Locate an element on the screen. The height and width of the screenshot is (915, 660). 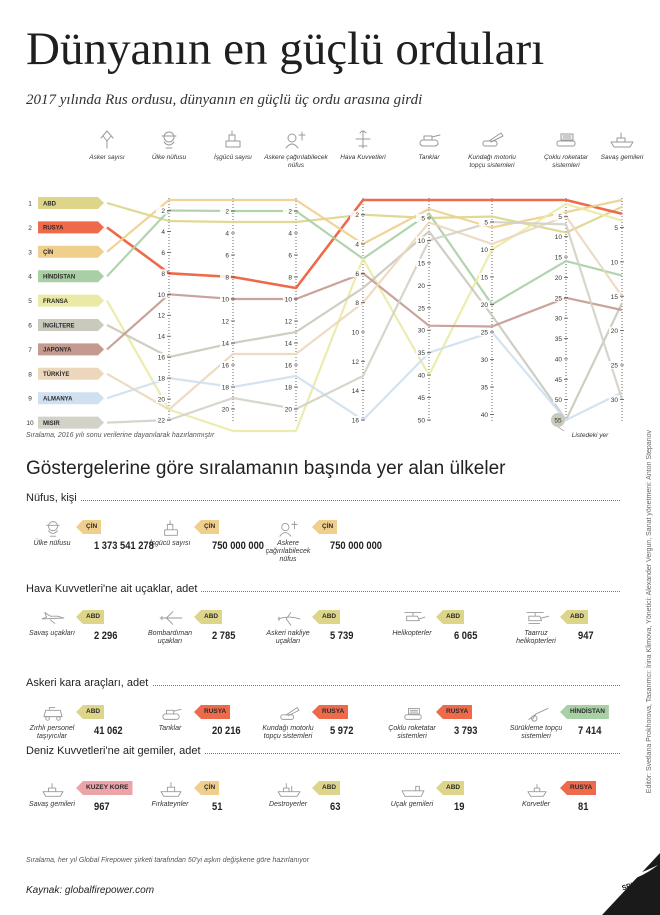
country-name: HİNDİSTAN is located at coordinates (59, 277).